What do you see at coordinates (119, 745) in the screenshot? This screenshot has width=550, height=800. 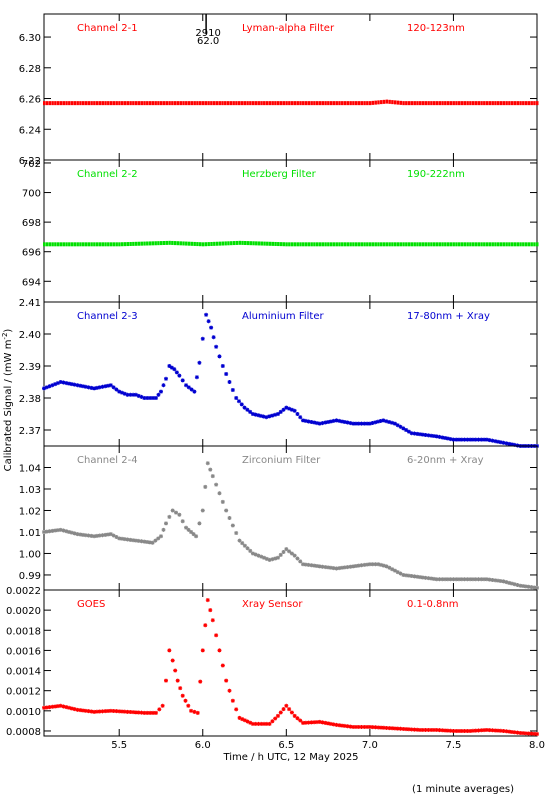 I see `x-tick-label: 5.5` at bounding box center [119, 745].